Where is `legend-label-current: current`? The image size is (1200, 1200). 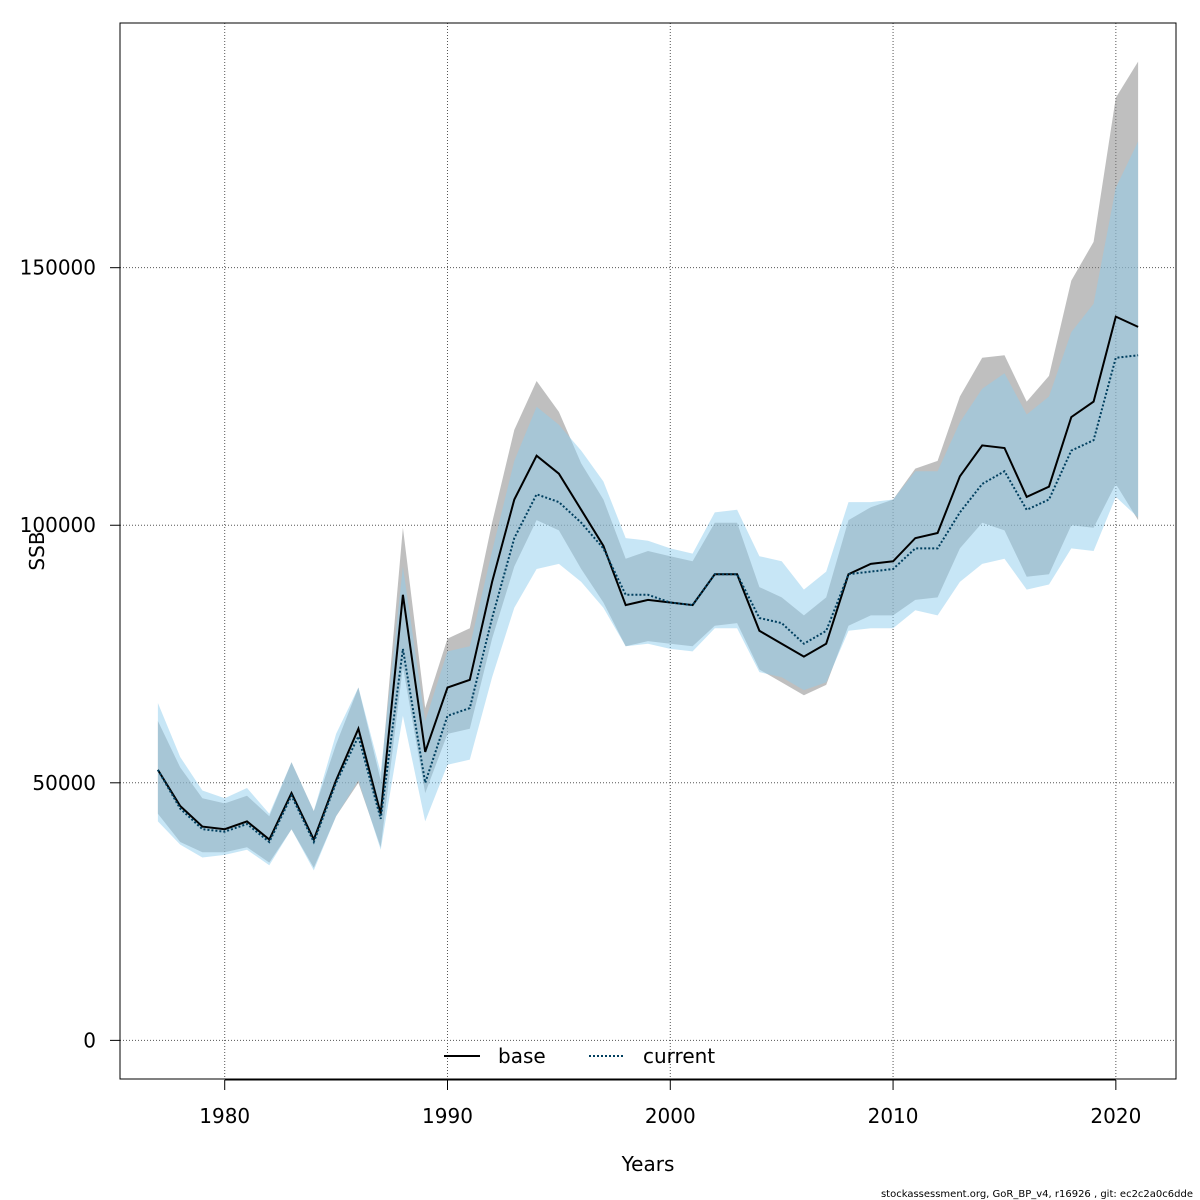
legend-label-current: current is located at coordinates (679, 1056).